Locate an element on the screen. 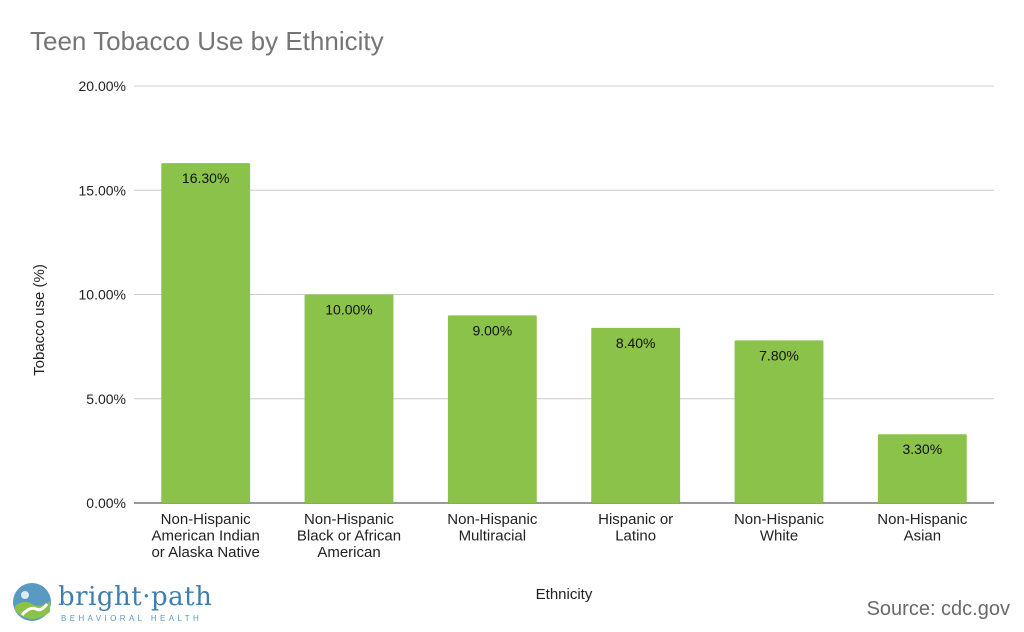  y-tick-label: 0.00% is located at coordinates (106, 503).